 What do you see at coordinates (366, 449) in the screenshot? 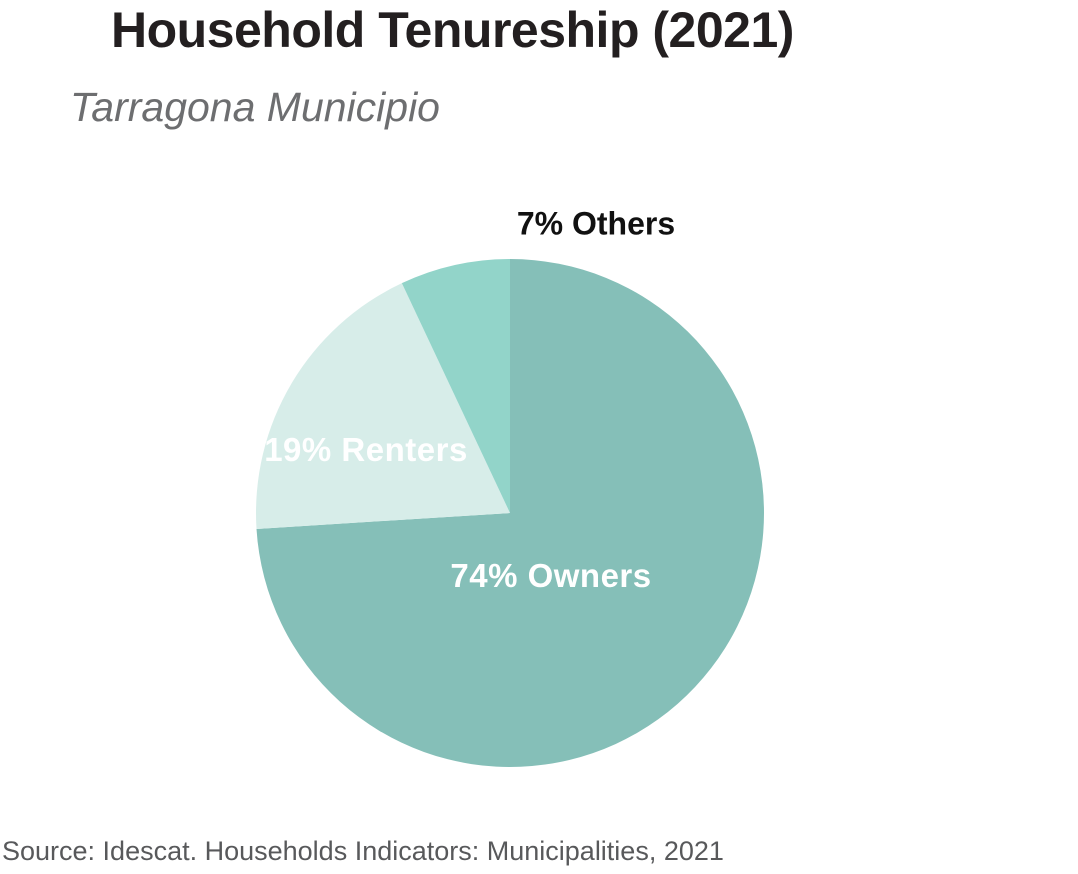
I see `pie-label-renters: 19% Renters` at bounding box center [366, 449].